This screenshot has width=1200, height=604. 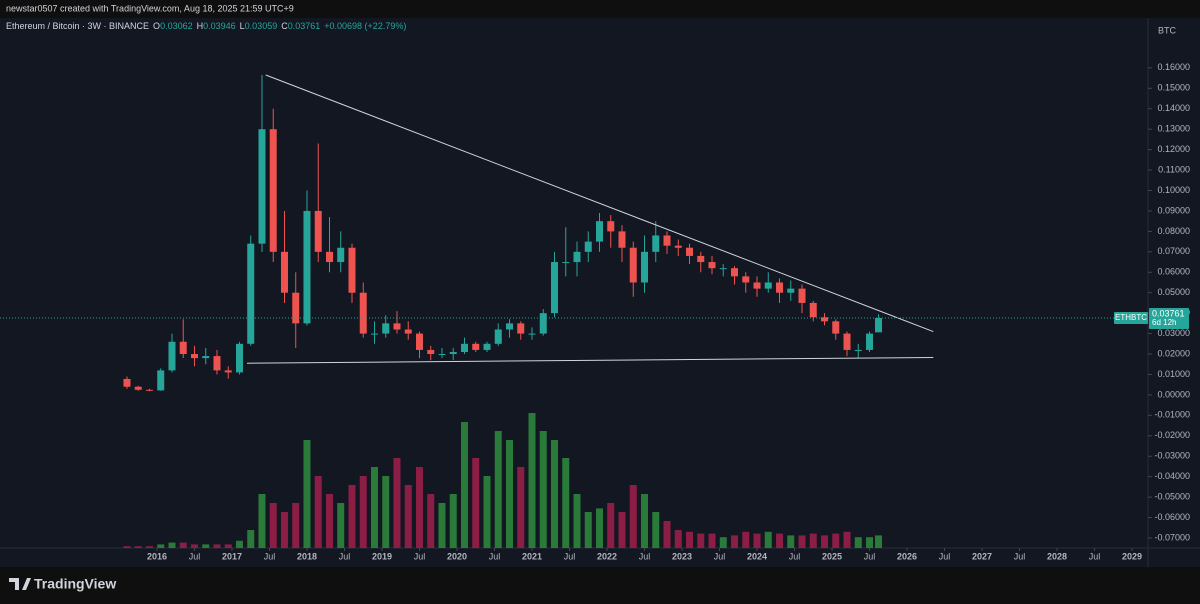 What do you see at coordinates (757, 556) in the screenshot?
I see `x-tick-label: 2024` at bounding box center [757, 556].